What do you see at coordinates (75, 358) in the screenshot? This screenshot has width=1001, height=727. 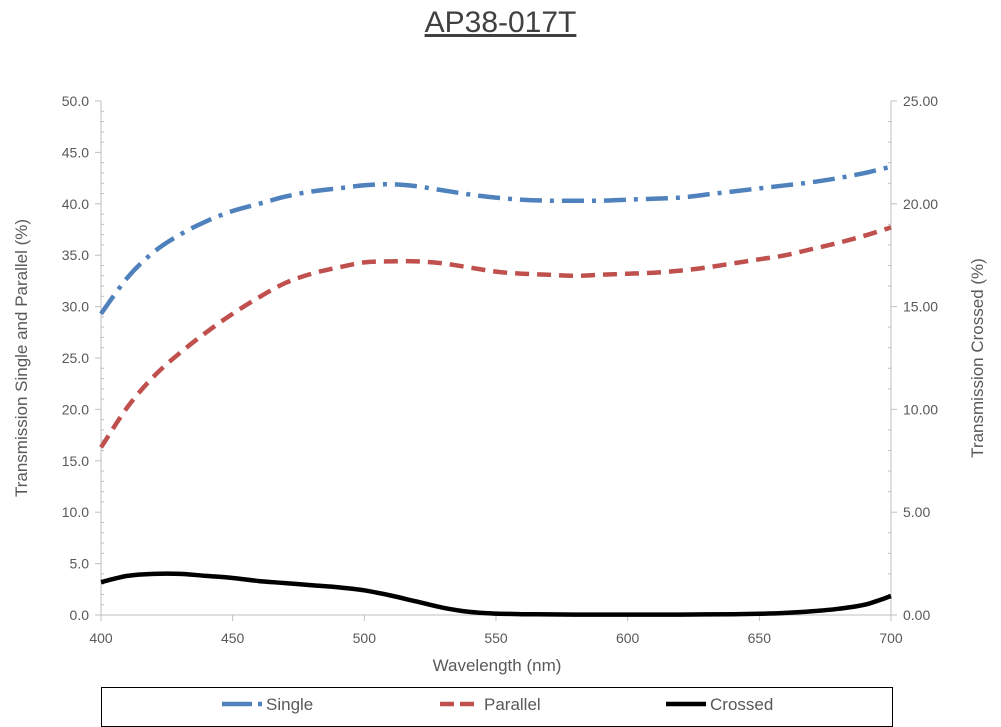 I see `y-tick-label: 25.0` at bounding box center [75, 358].